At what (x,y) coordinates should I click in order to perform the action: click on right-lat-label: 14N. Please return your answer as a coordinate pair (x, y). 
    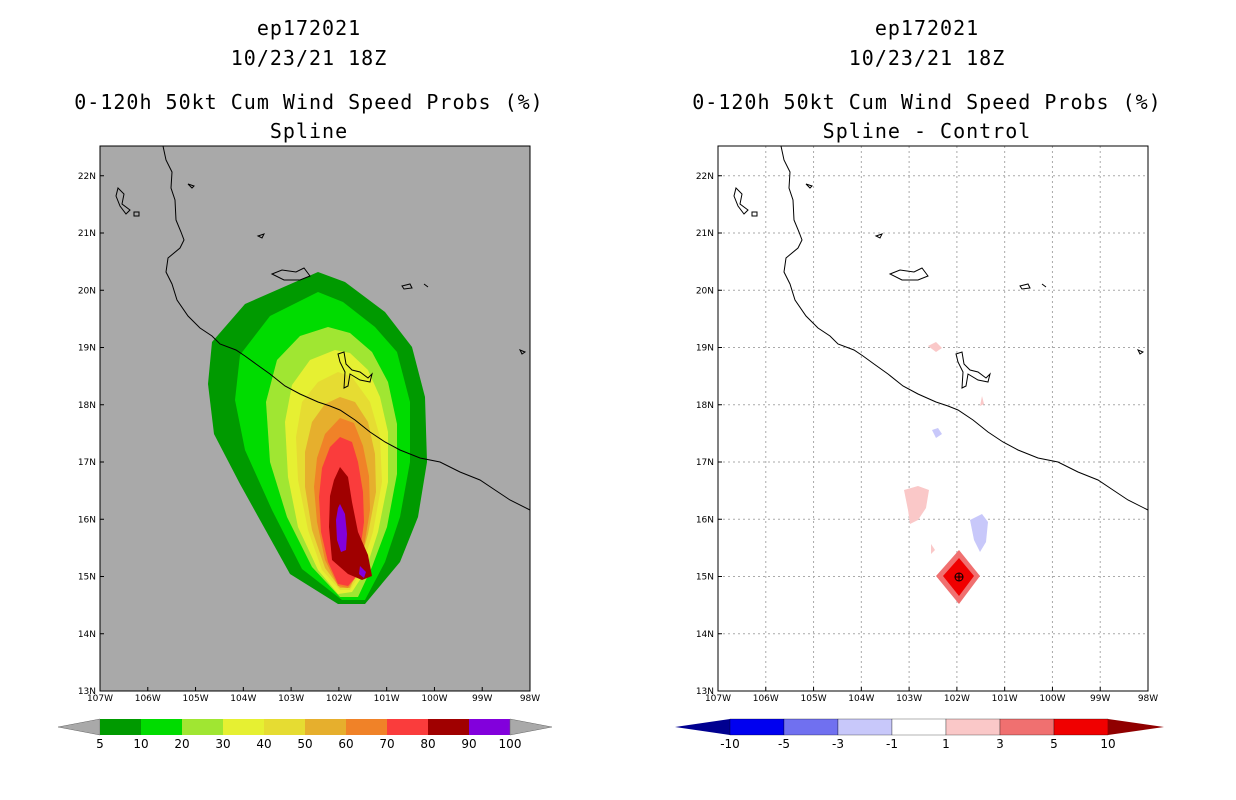
    Looking at the image, I should click on (705, 635).